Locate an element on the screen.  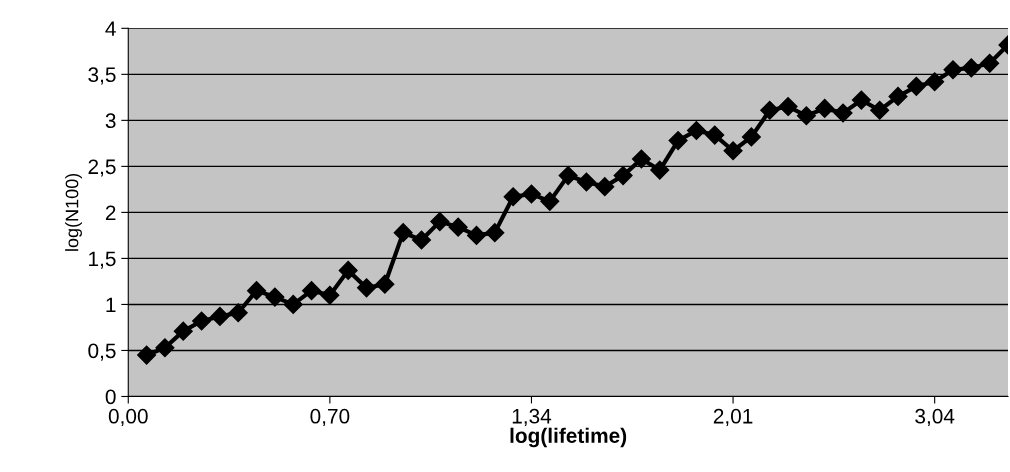
x-axis-title: log(lifetime) is located at coordinates (568, 437).